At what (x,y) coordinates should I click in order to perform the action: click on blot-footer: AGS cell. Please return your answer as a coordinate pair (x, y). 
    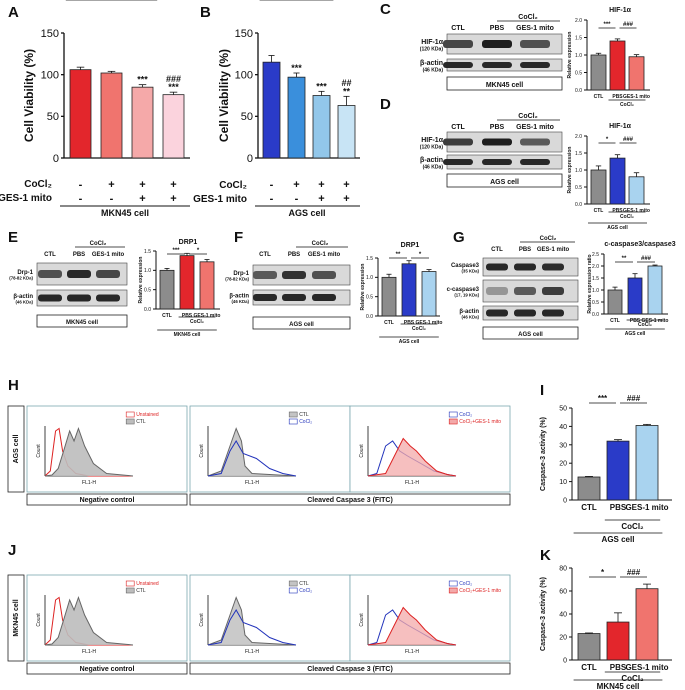
    Looking at the image, I should click on (301, 325).